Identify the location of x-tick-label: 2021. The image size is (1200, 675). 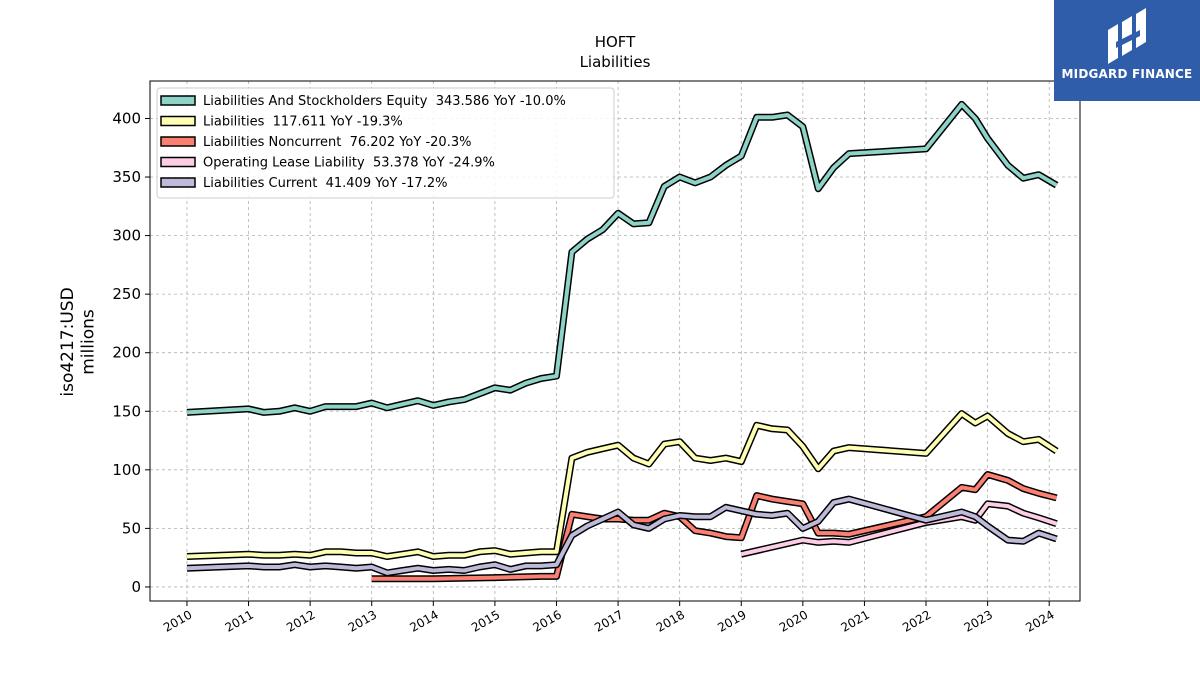
(854, 620).